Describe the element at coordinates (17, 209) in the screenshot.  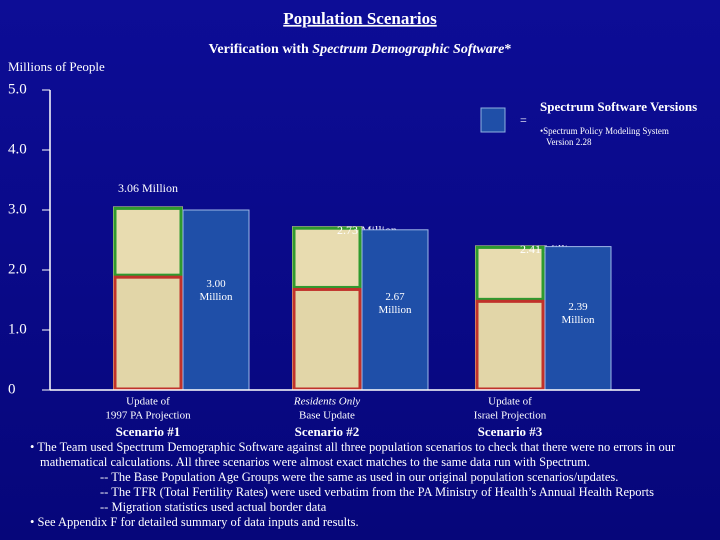
I see `y-tick-label: 3.0` at that location.